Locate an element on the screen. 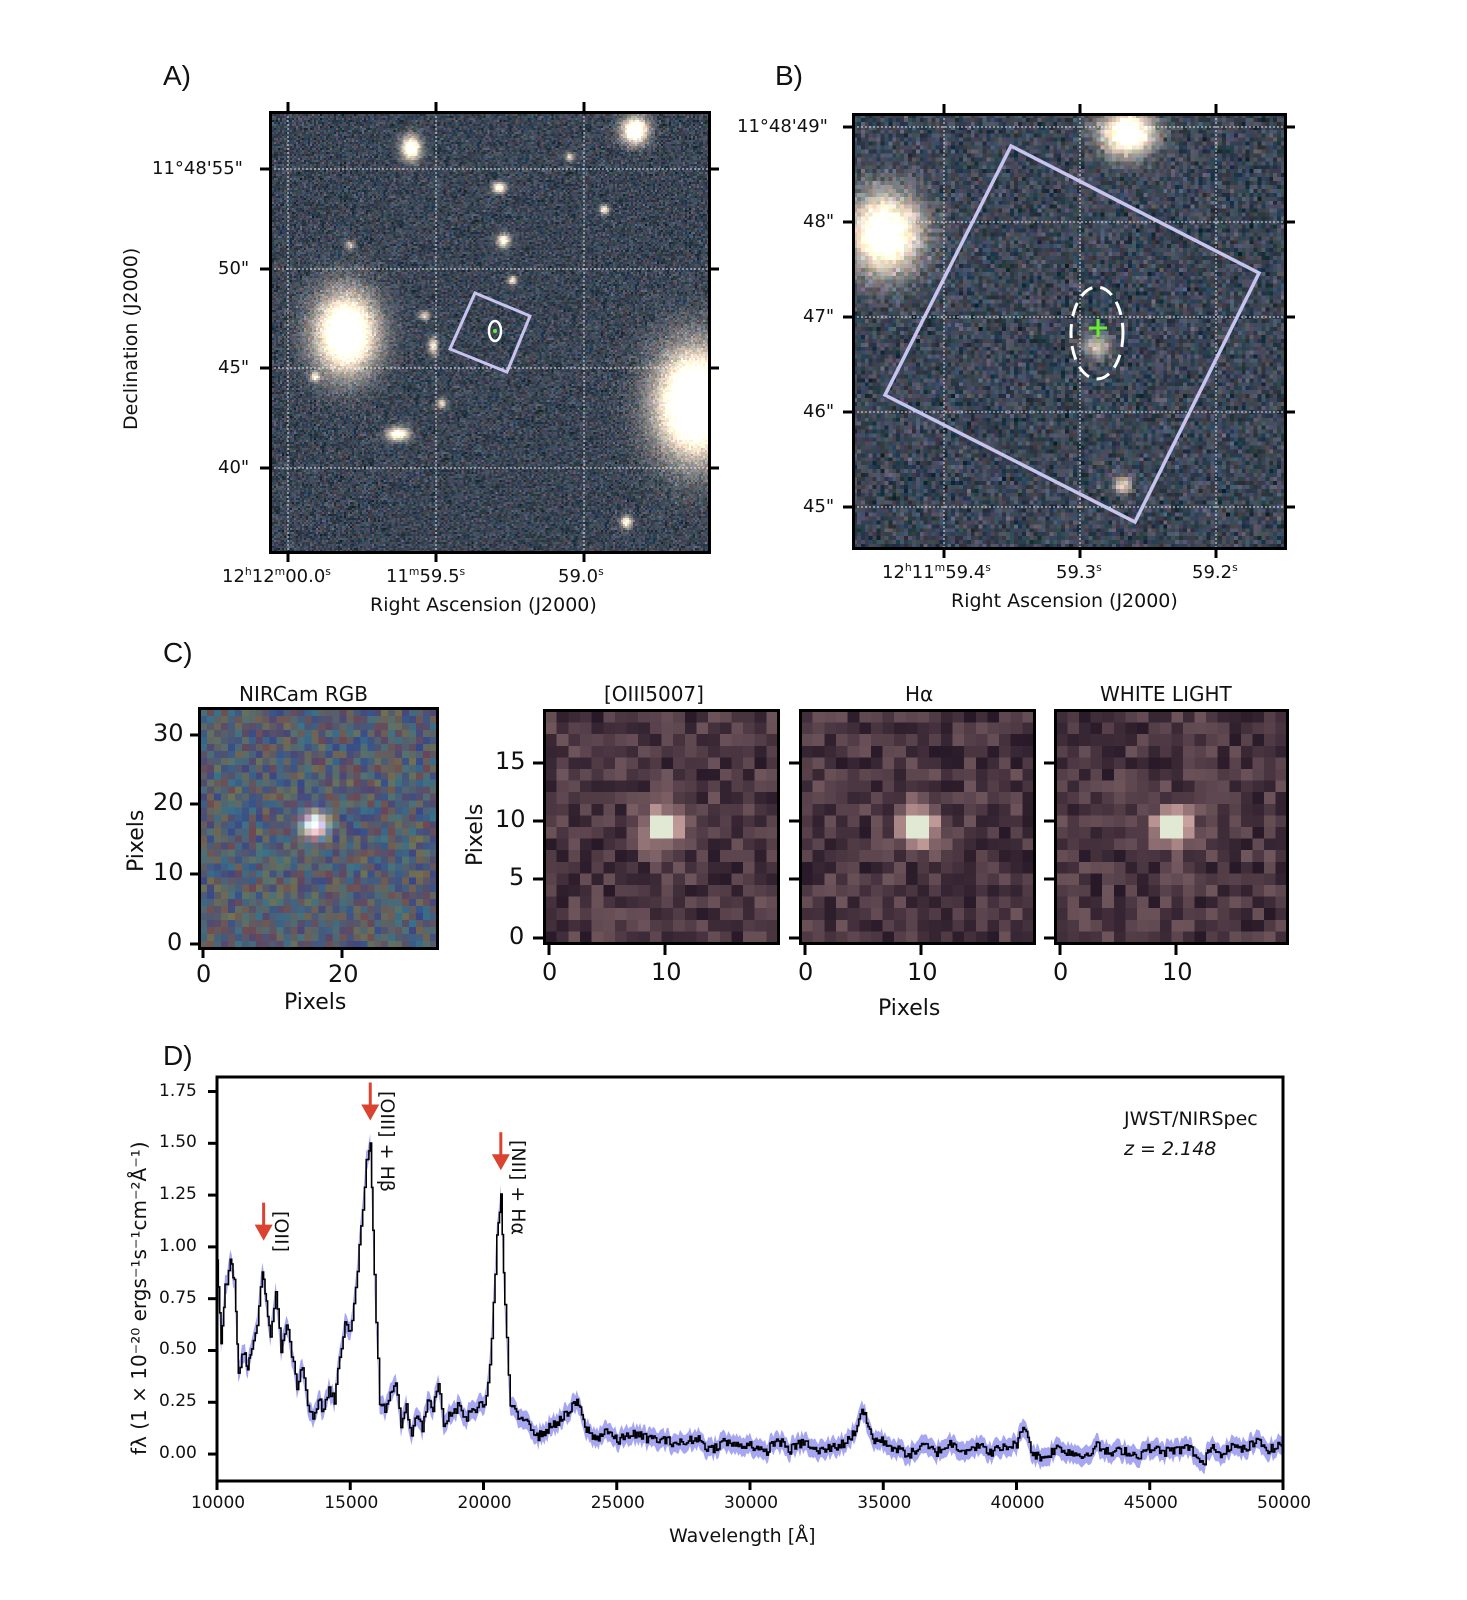 This screenshot has width=1467, height=1600. panel-b-target-ellipse is located at coordinates (1097, 333).